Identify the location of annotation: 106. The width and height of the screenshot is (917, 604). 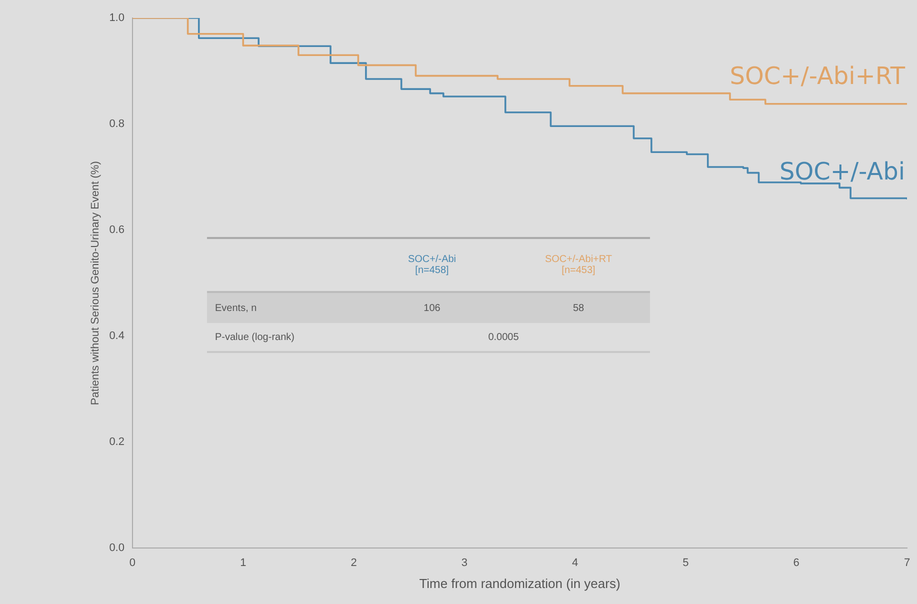
(432, 308).